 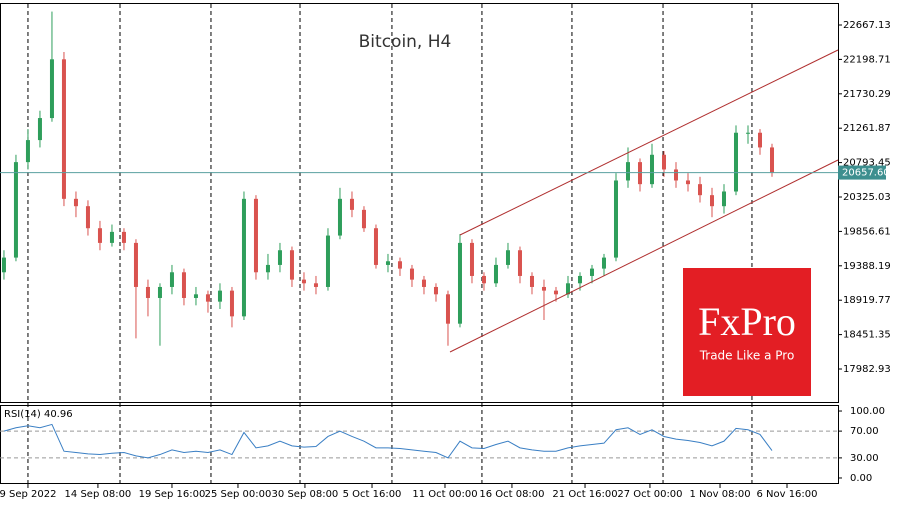 What do you see at coordinates (867, 197) in the screenshot?
I see `y-tick-label: 20325.03` at bounding box center [867, 197].